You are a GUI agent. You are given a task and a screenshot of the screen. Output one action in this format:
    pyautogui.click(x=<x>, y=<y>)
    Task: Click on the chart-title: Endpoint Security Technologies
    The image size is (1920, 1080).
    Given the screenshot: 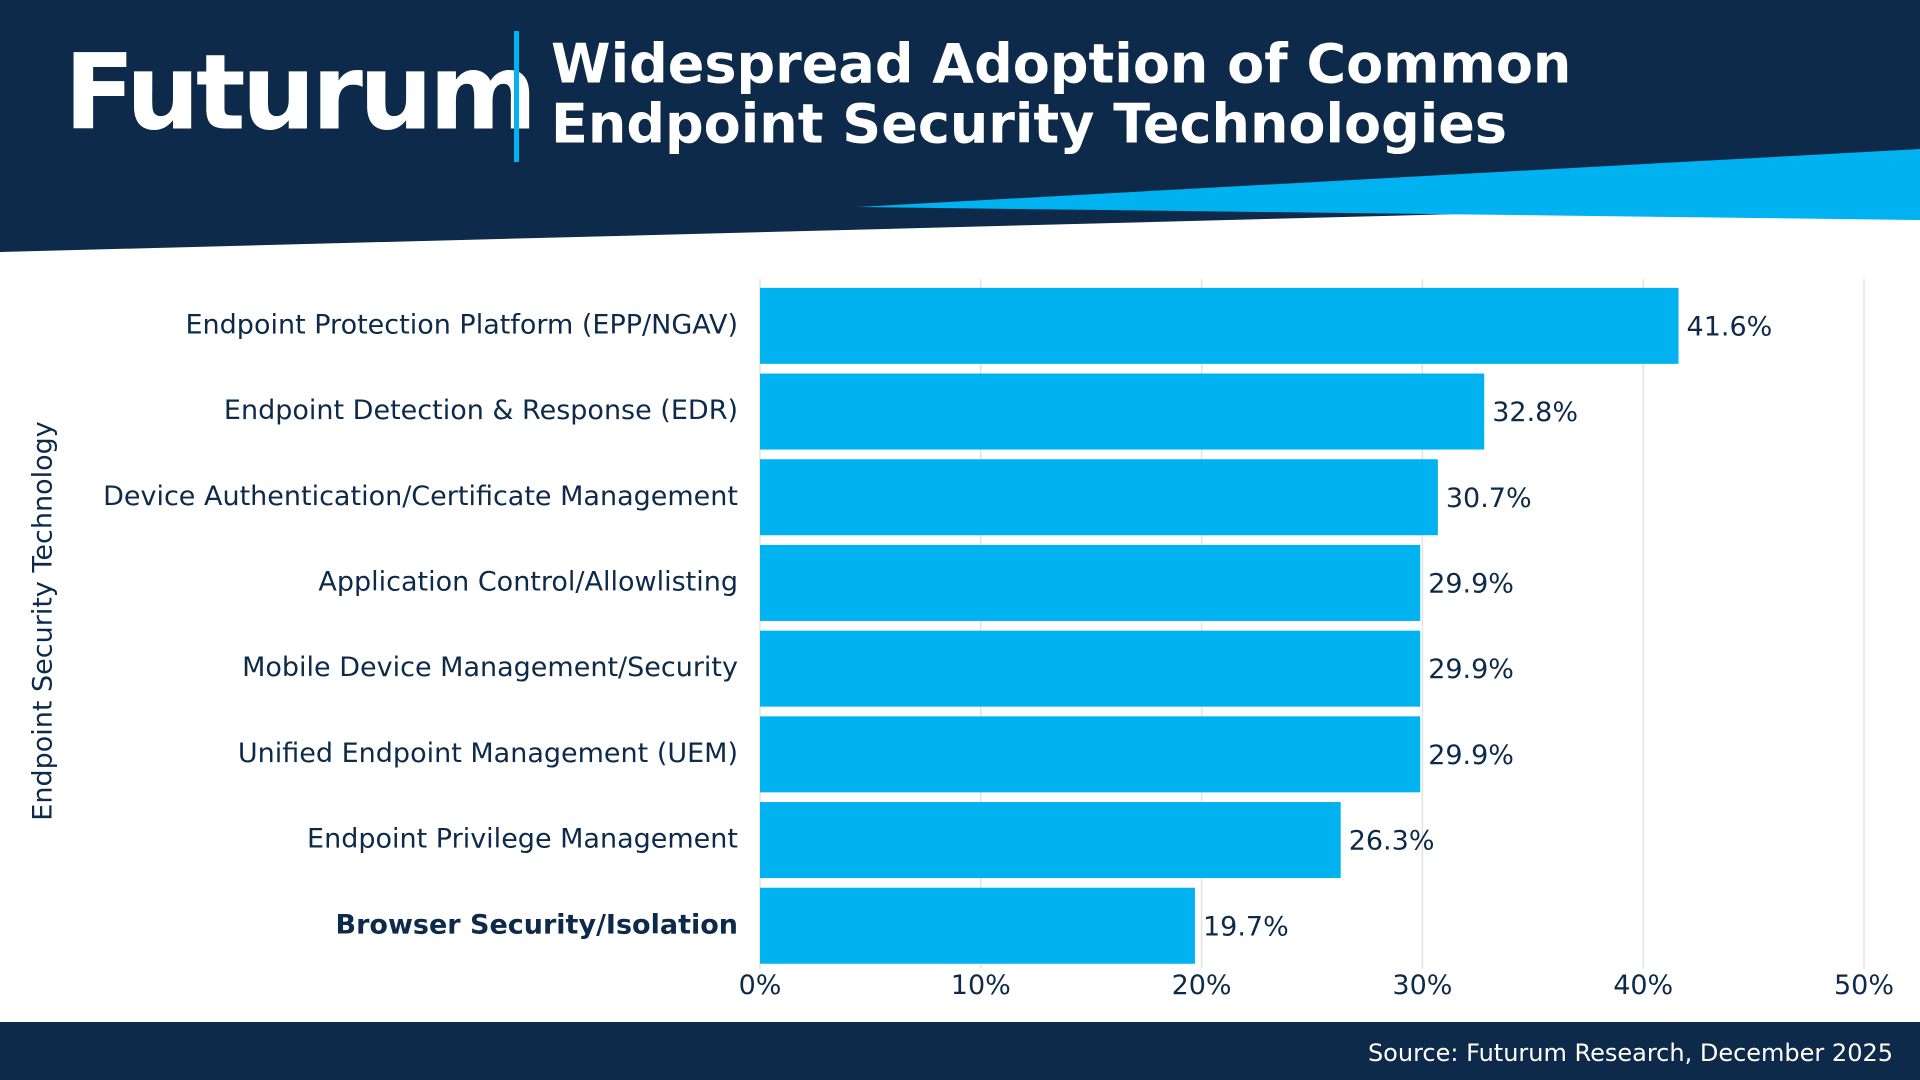 What is the action you would take?
    pyautogui.click(x=1029, y=124)
    